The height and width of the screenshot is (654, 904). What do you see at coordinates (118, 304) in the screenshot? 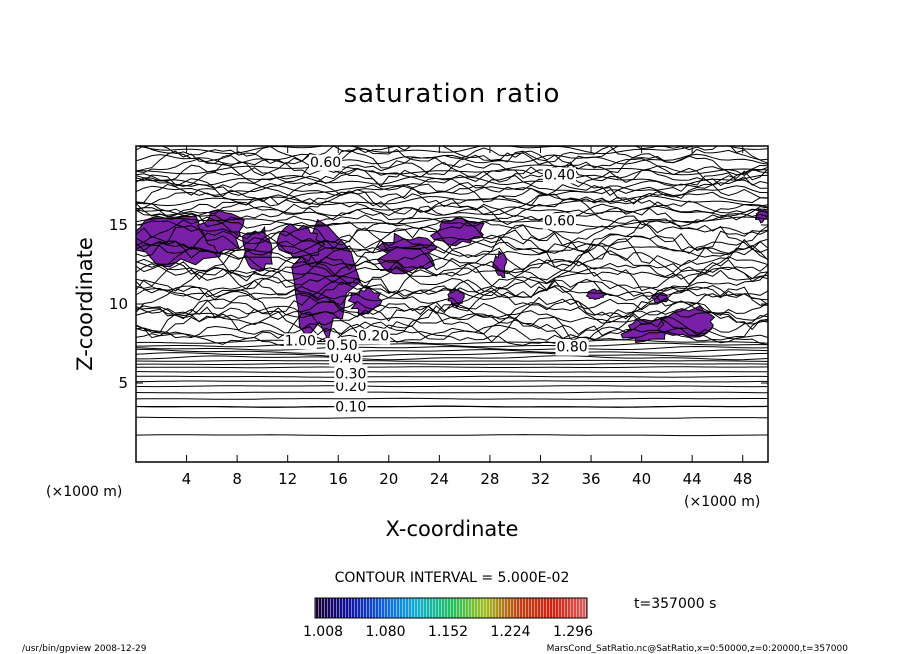
I see `y-tick-label: 10` at bounding box center [118, 304].